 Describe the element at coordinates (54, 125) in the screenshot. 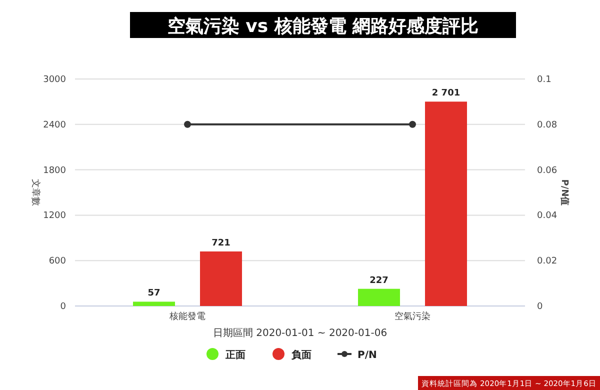

I see `y-tick-label: 2400` at that location.